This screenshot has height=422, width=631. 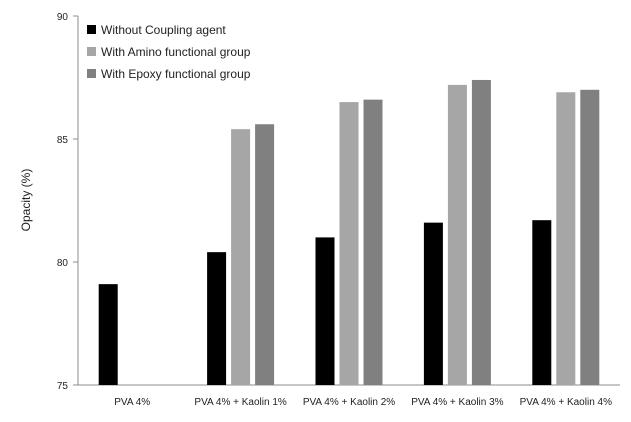 What do you see at coordinates (132, 402) in the screenshot?
I see `x-tick-label: PVA 4%` at bounding box center [132, 402].